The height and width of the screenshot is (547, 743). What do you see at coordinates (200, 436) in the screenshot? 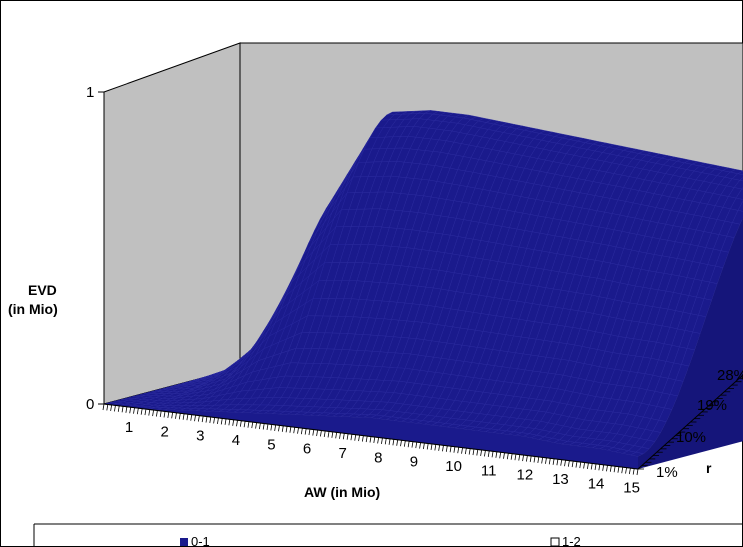
I see `x-tick-label: 3` at bounding box center [200, 436].